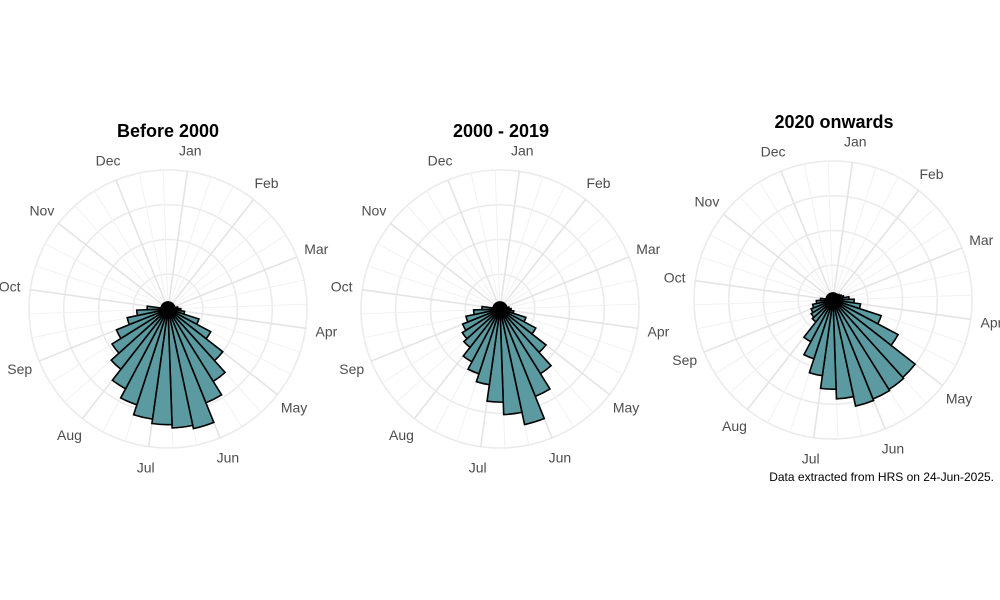  I want to click on data-source-caption: Data extracted from HRS on 24-Jun-2025., so click(881, 477).